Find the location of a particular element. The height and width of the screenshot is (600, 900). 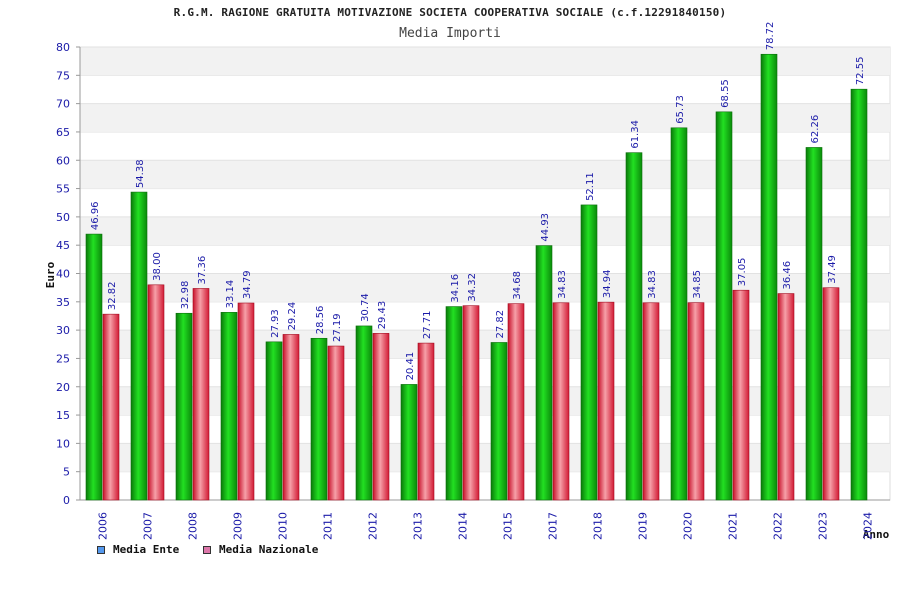

legend-swatch-media-ente is located at coordinates (101, 549).